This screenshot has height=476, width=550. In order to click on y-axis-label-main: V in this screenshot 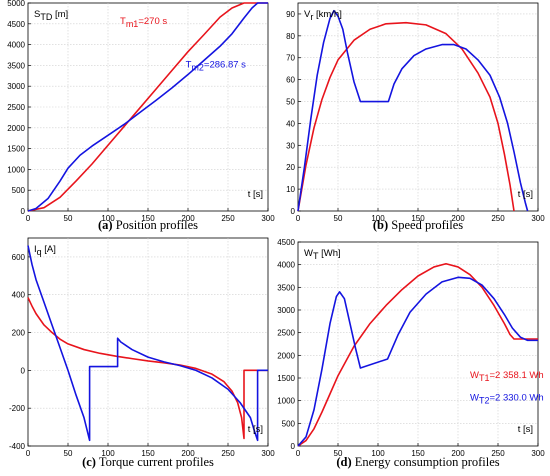, I will do `click(307, 14)`.